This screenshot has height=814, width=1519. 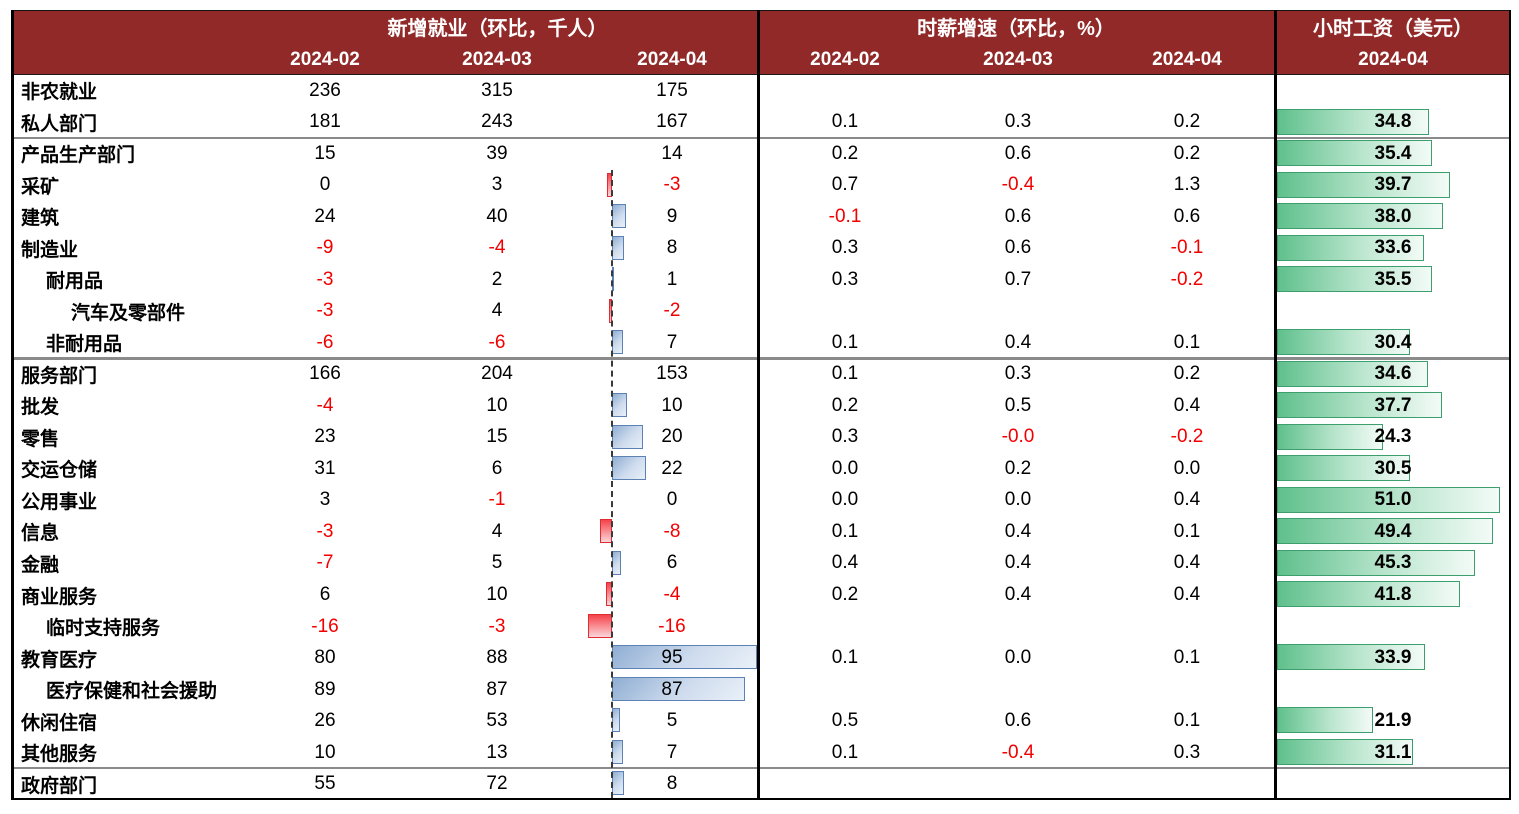 I want to click on header-date-jobs-feb: 2024-02, so click(x=325, y=59).